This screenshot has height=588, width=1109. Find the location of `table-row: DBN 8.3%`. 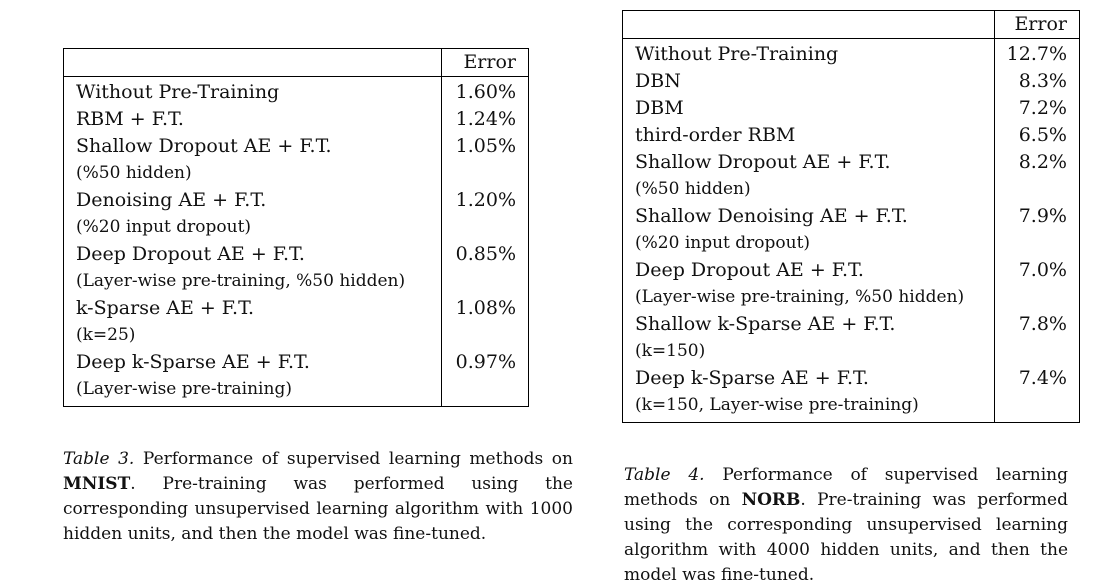

table-row: DBN 8.3% is located at coordinates (851, 81).